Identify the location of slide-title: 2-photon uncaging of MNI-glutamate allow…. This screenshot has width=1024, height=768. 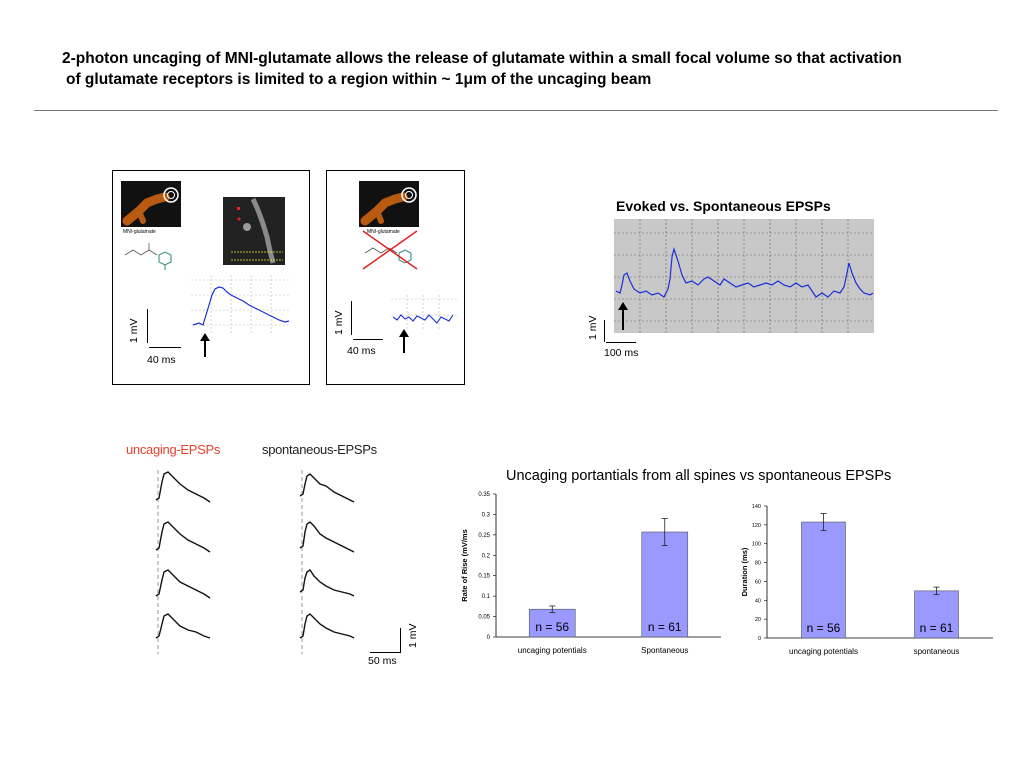
(532, 69).